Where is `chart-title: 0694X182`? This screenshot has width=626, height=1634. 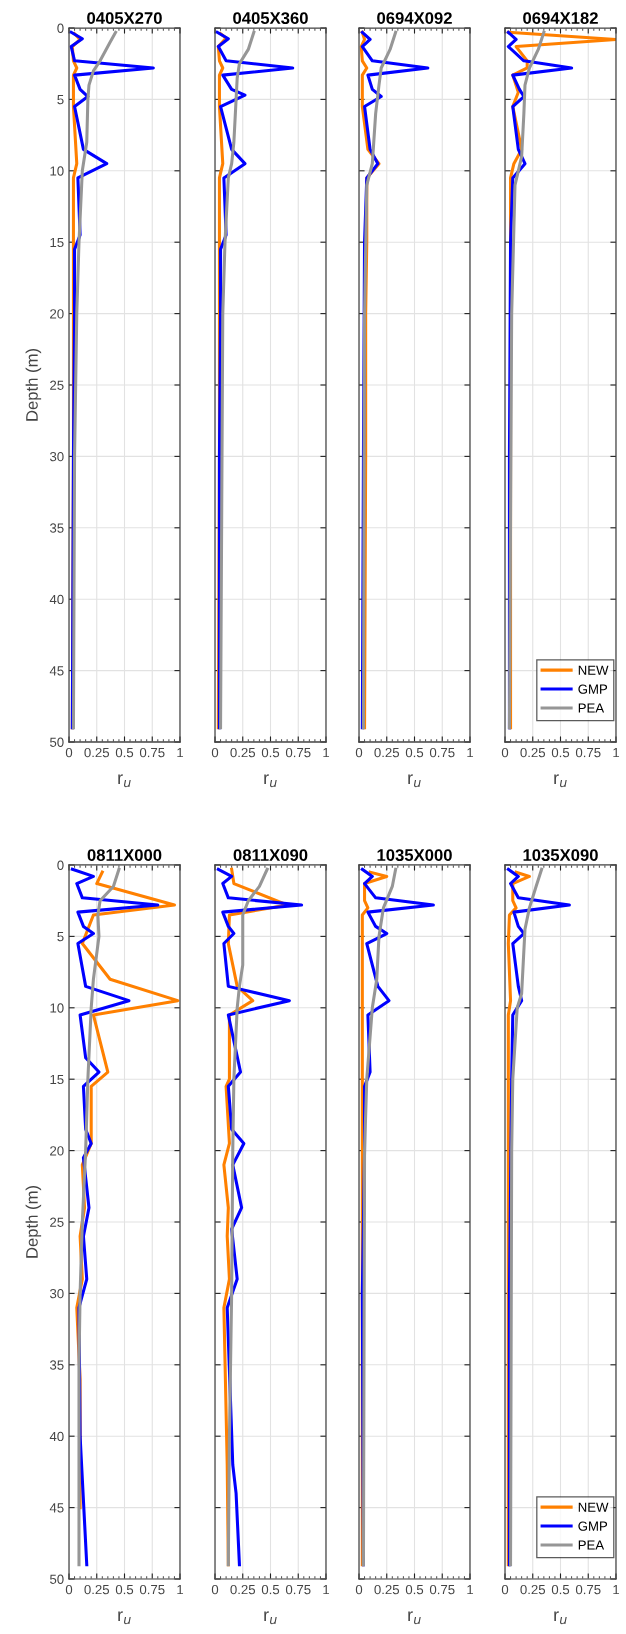 chart-title: 0694X182 is located at coordinates (560, 18).